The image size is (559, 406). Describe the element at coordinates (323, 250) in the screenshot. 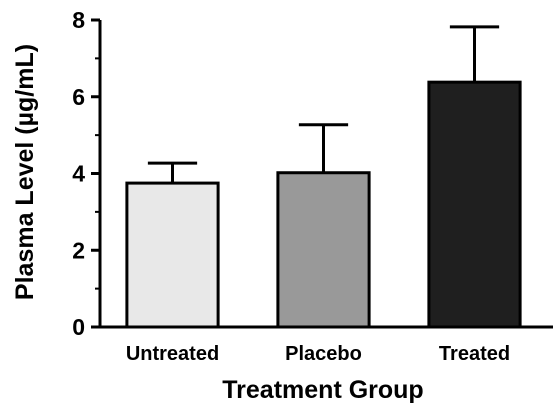

I see `bar-placebo` at that location.